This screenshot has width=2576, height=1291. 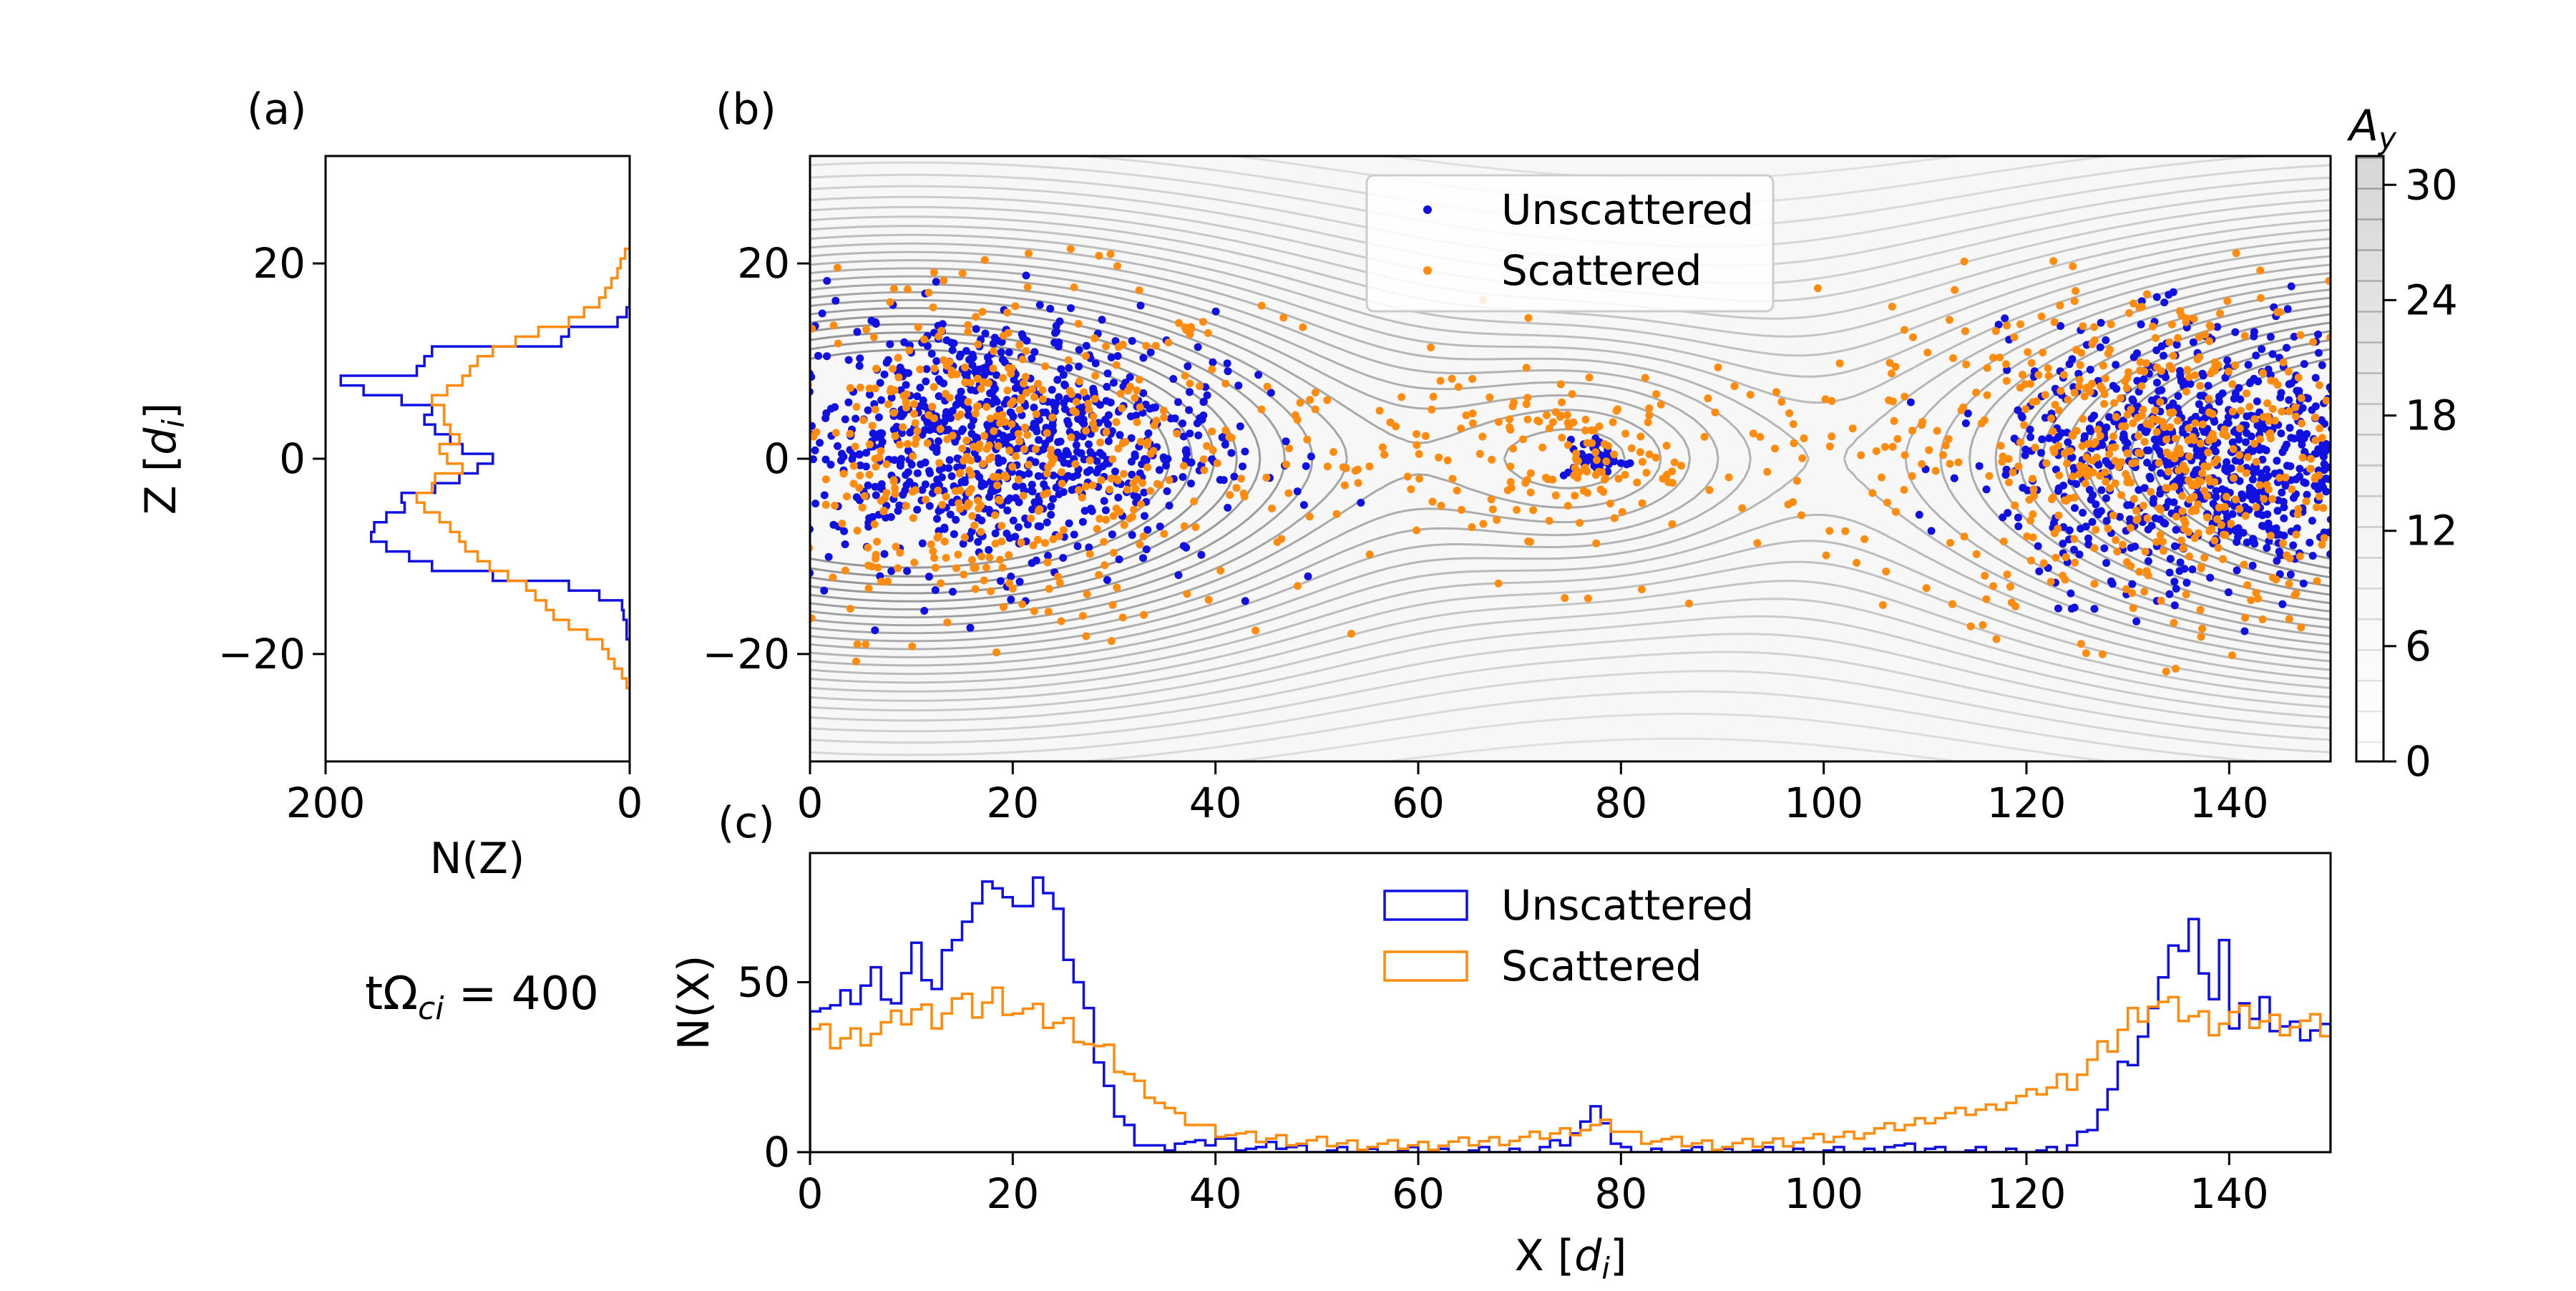 I want to click on panel-c-xlabel-sub: i, so click(x=1605, y=1268).